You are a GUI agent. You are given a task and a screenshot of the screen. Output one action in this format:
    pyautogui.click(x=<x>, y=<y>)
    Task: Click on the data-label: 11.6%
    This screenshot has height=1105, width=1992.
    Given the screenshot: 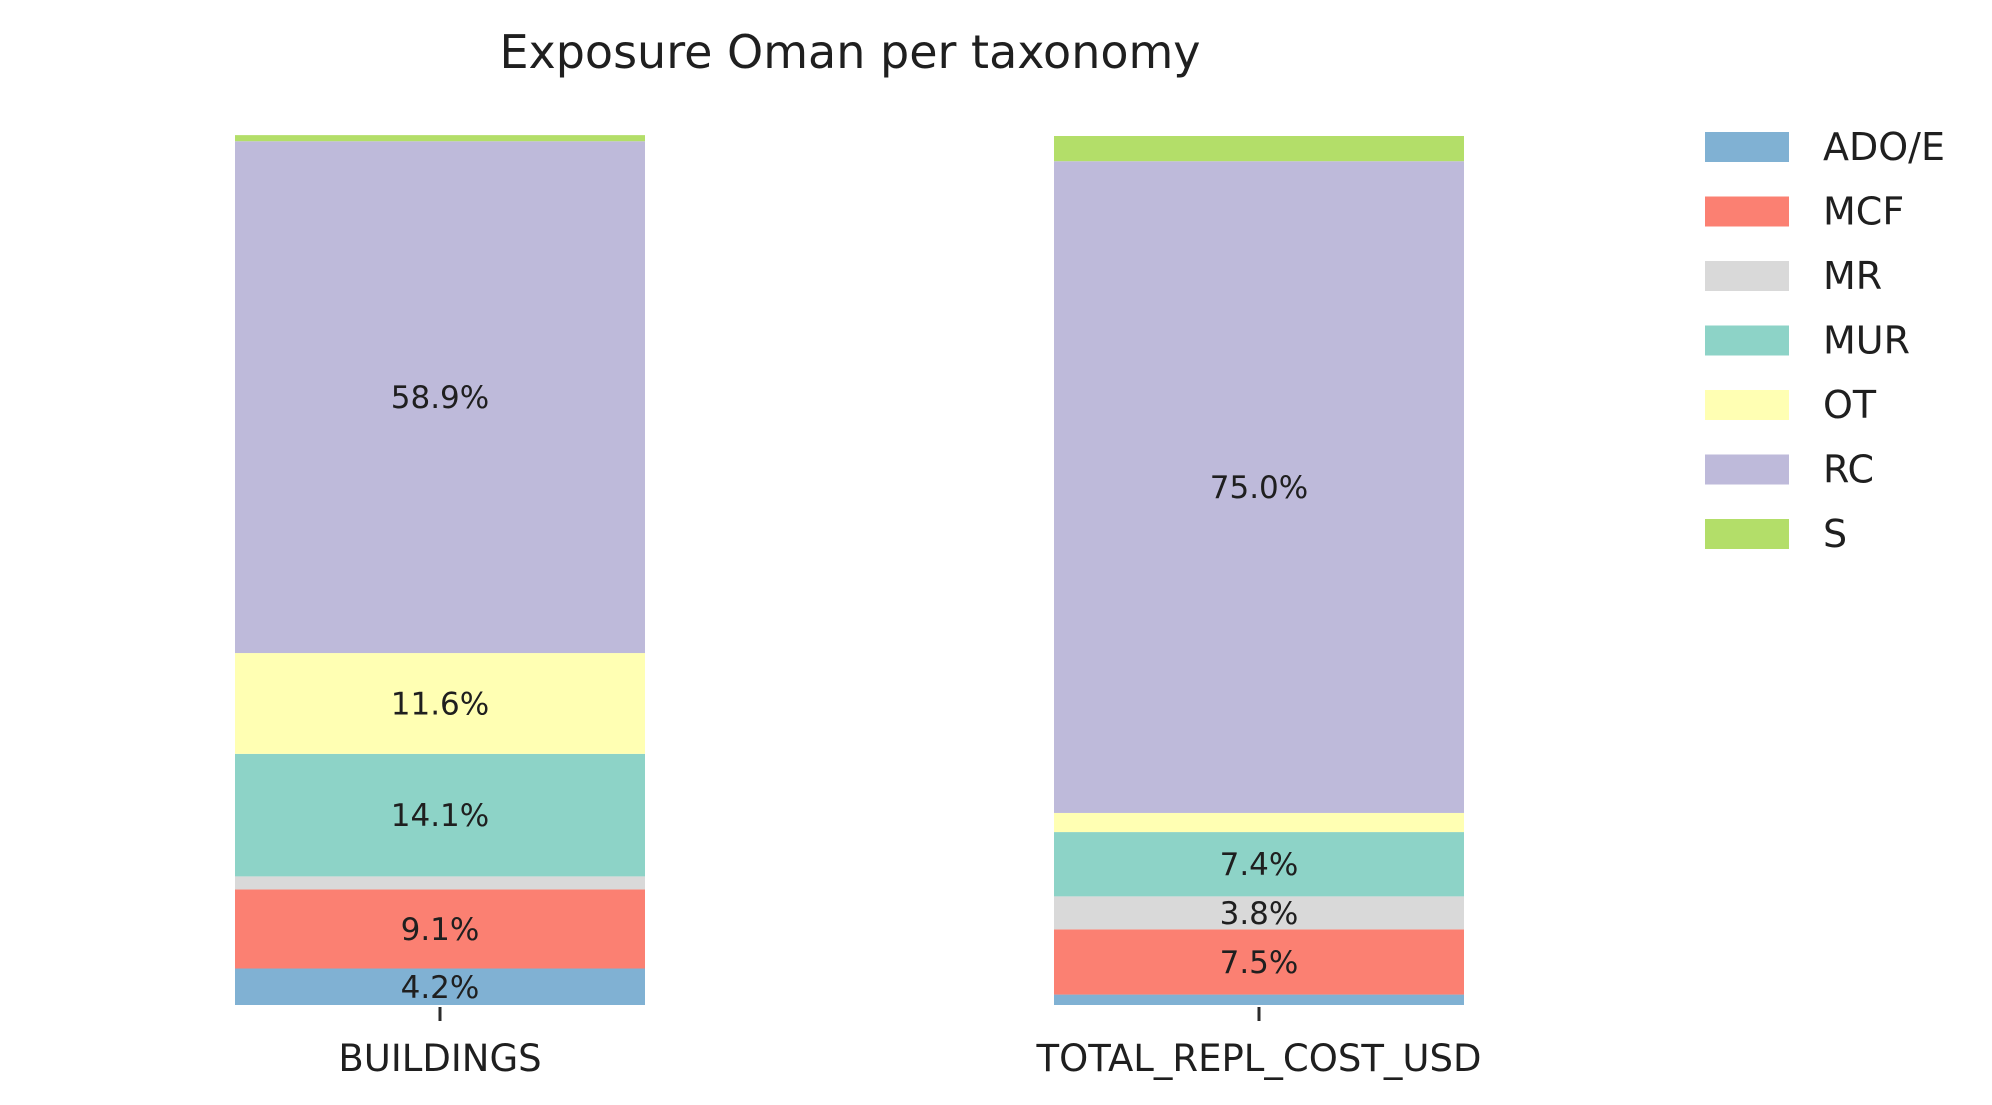 What is the action you would take?
    pyautogui.click(x=440, y=704)
    